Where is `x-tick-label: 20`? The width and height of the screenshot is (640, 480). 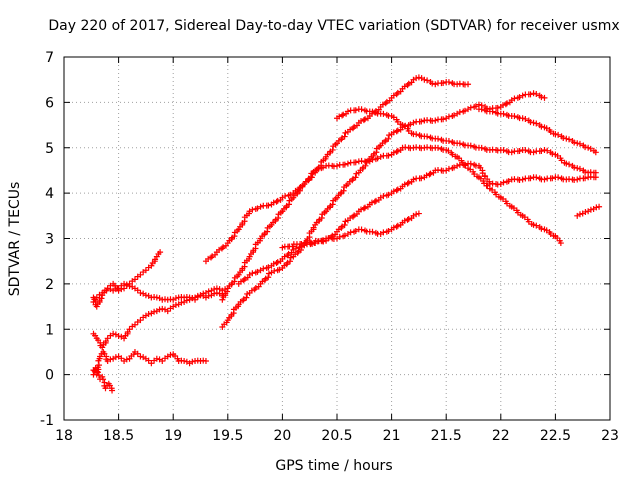 x-tick-label: 20 is located at coordinates (282, 436).